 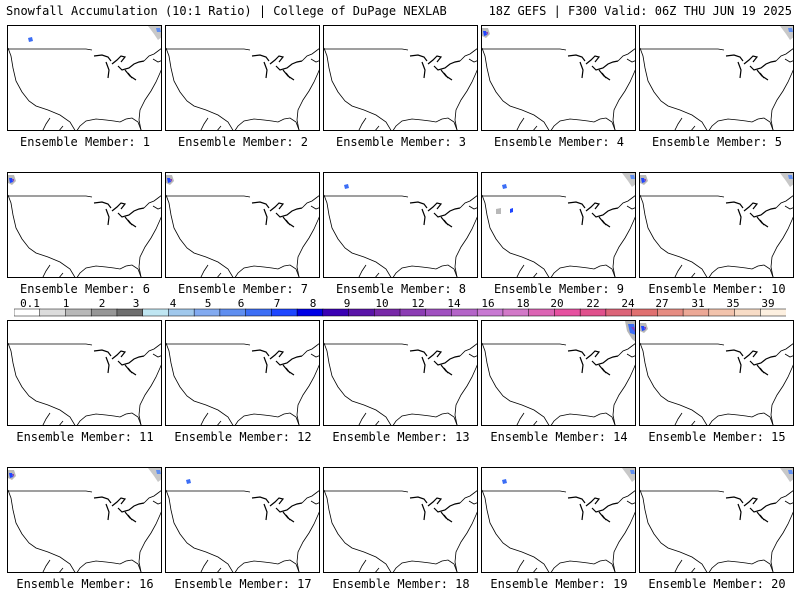 What do you see at coordinates (557, 303) in the screenshot?
I see `colorbar-tick-label: 20` at bounding box center [557, 303].